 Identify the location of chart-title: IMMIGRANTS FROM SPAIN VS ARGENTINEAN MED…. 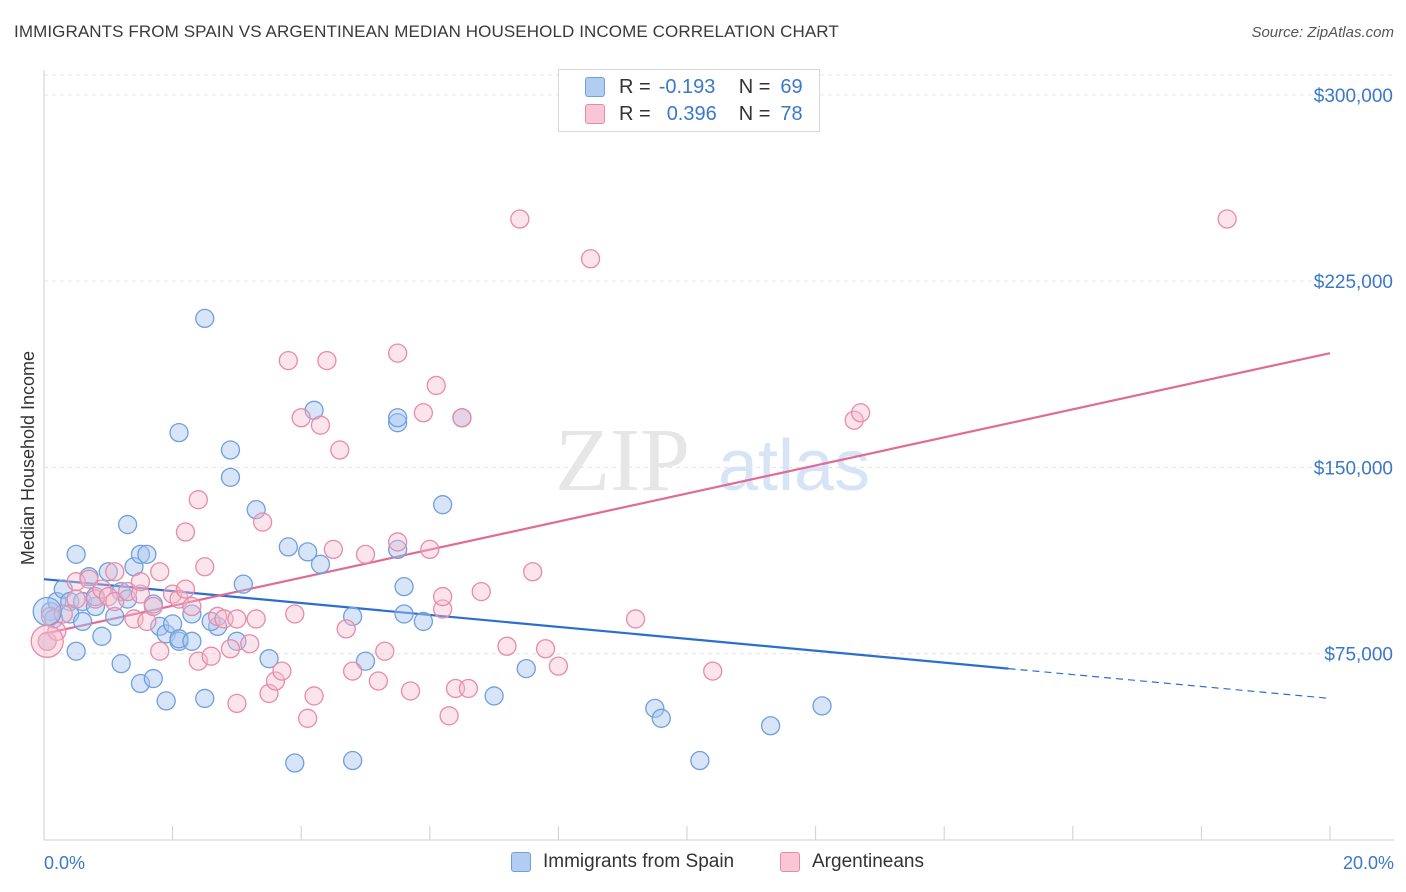
(426, 31).